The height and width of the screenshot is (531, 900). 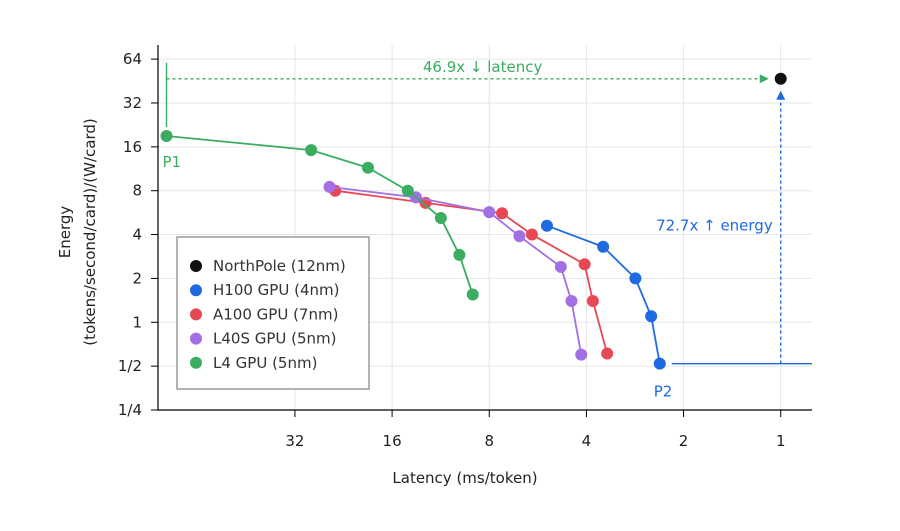 I want to click on y-tick-label: 16, so click(x=132, y=147).